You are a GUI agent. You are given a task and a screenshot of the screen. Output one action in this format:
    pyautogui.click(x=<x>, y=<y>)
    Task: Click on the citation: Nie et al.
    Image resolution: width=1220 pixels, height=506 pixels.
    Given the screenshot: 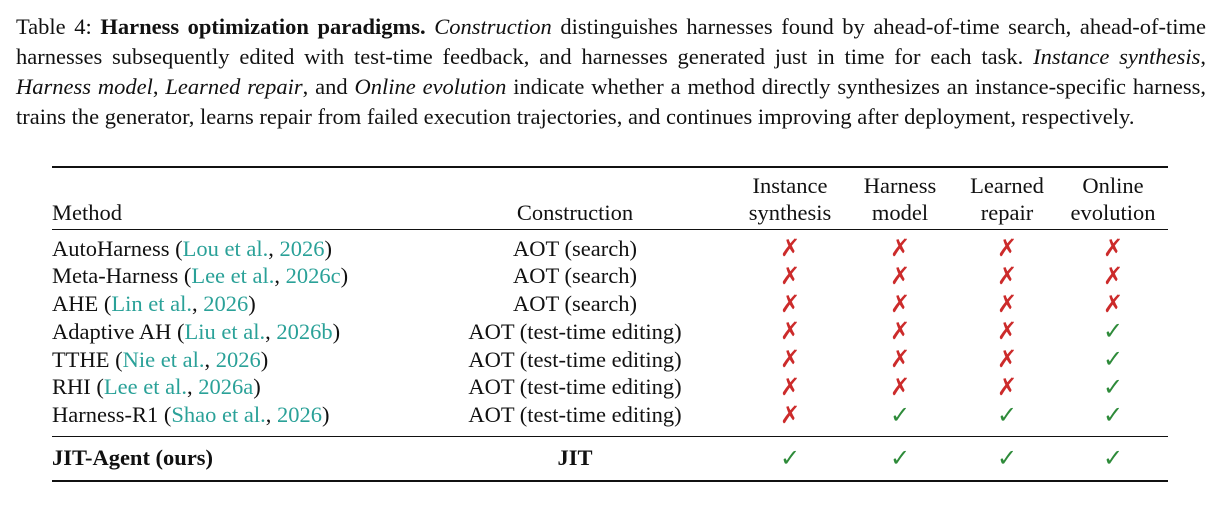 What is the action you would take?
    pyautogui.click(x=163, y=359)
    